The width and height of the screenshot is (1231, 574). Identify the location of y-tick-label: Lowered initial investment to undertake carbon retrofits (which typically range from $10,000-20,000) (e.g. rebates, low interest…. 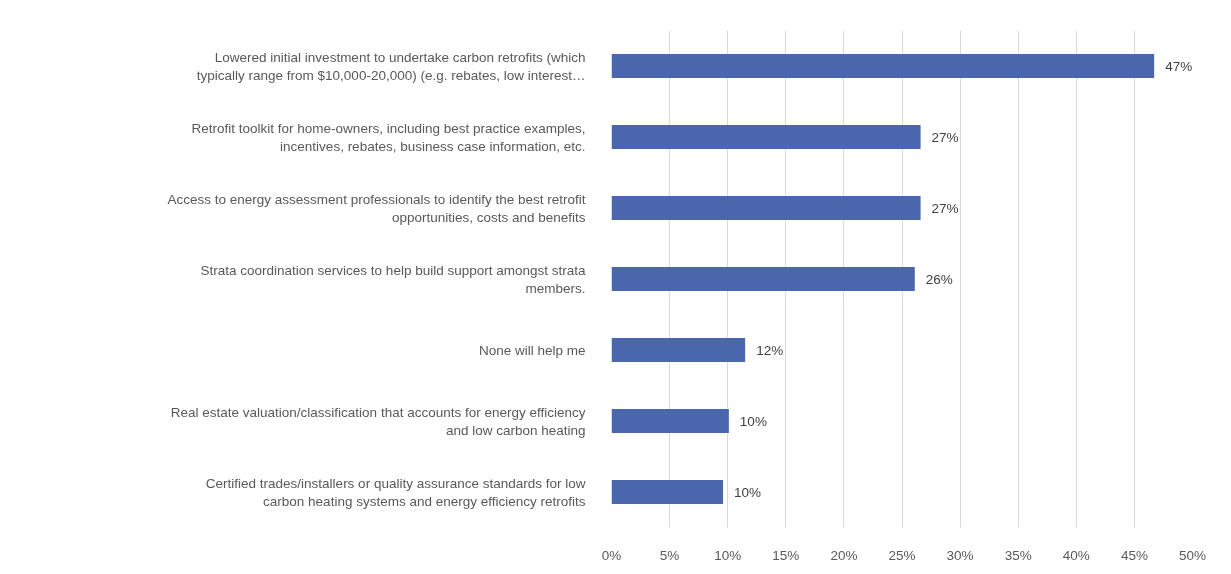
(391, 66).